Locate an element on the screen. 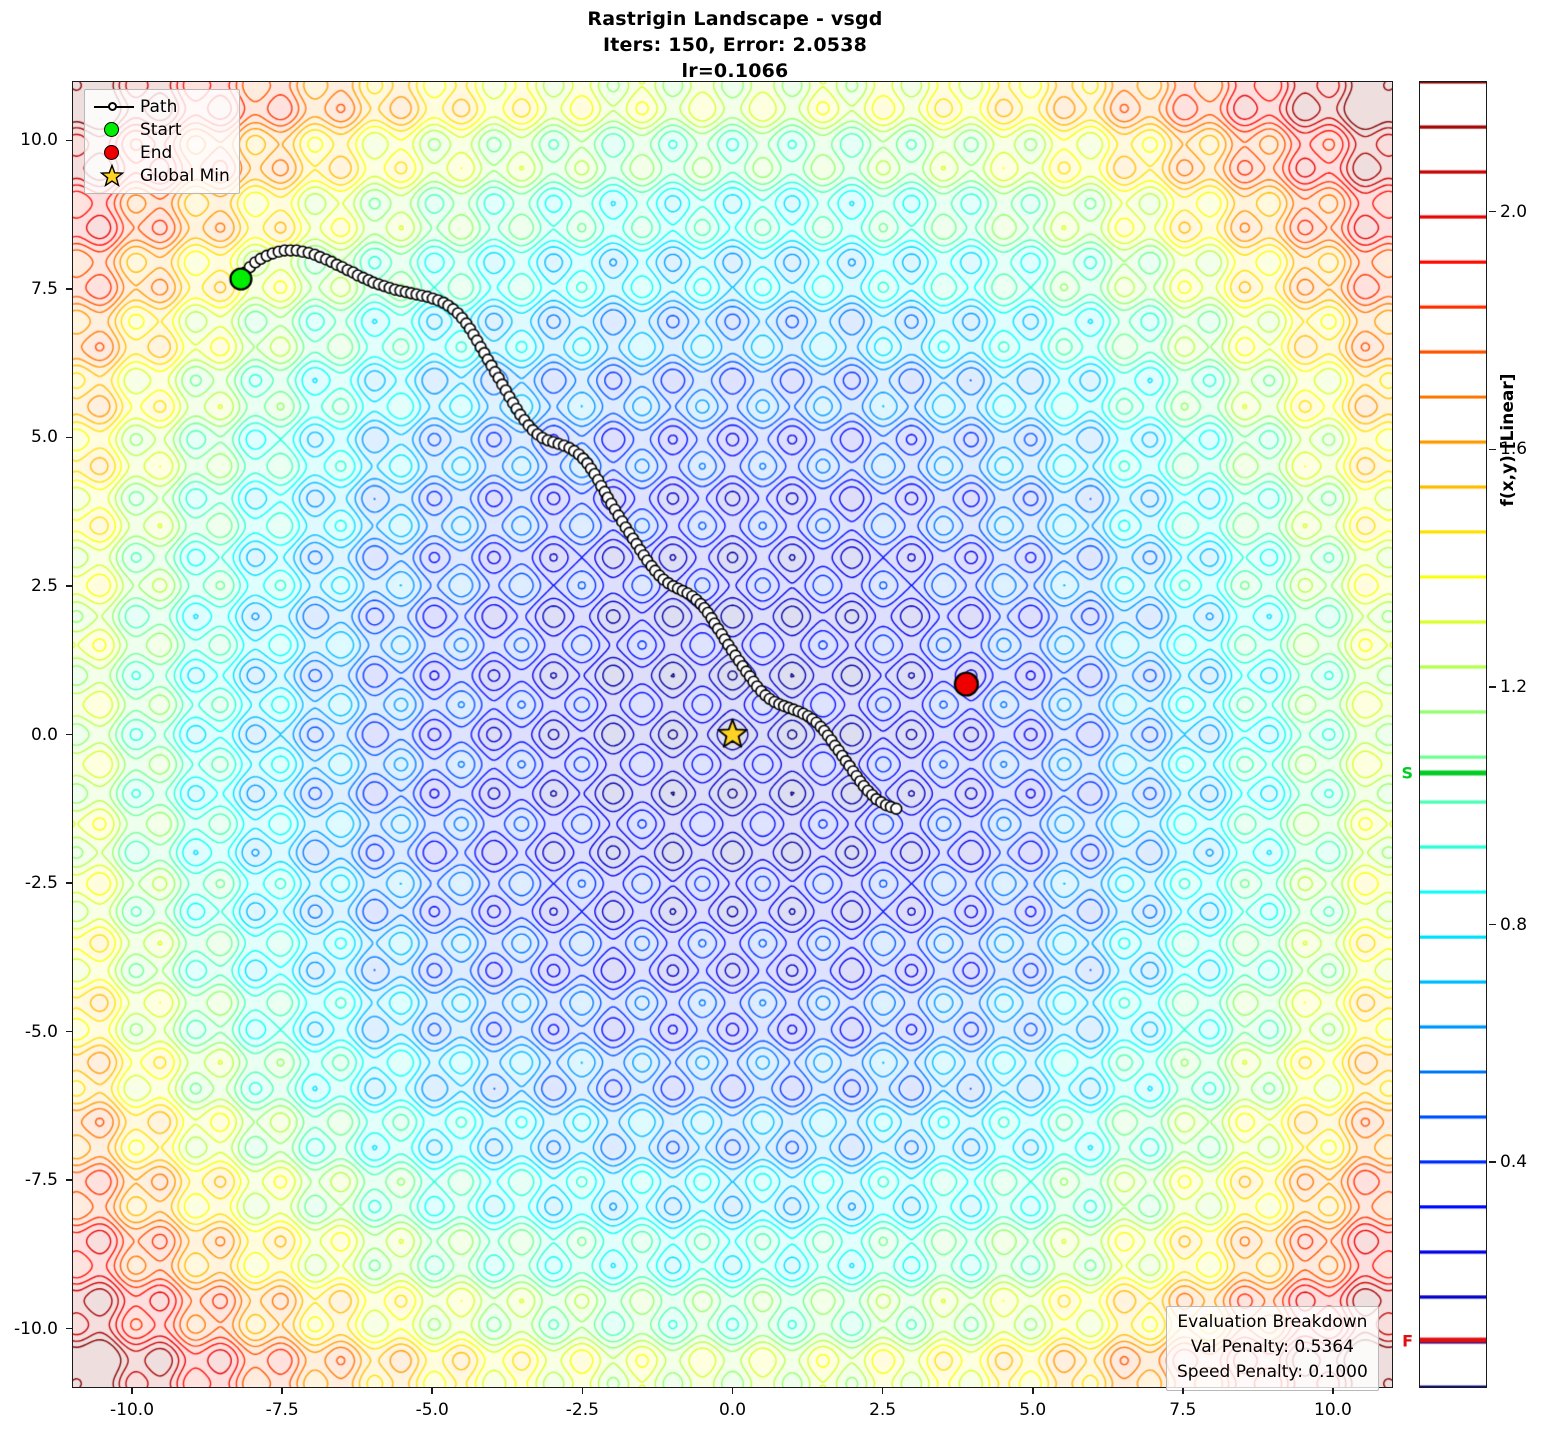 This screenshot has height=1435, width=1555. legend-item: Global Min is located at coordinates (161, 176).